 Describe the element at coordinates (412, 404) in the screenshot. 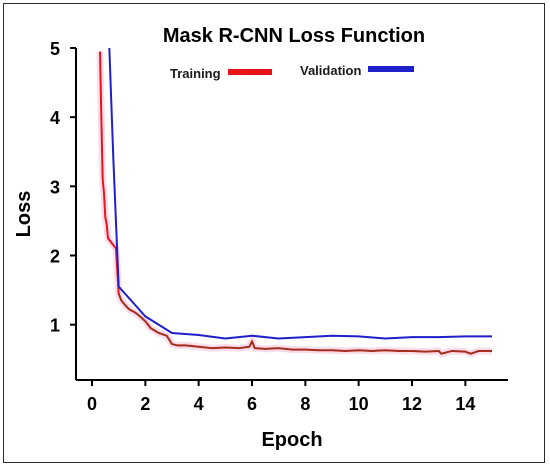

I see `x-tick-label: 12` at that location.